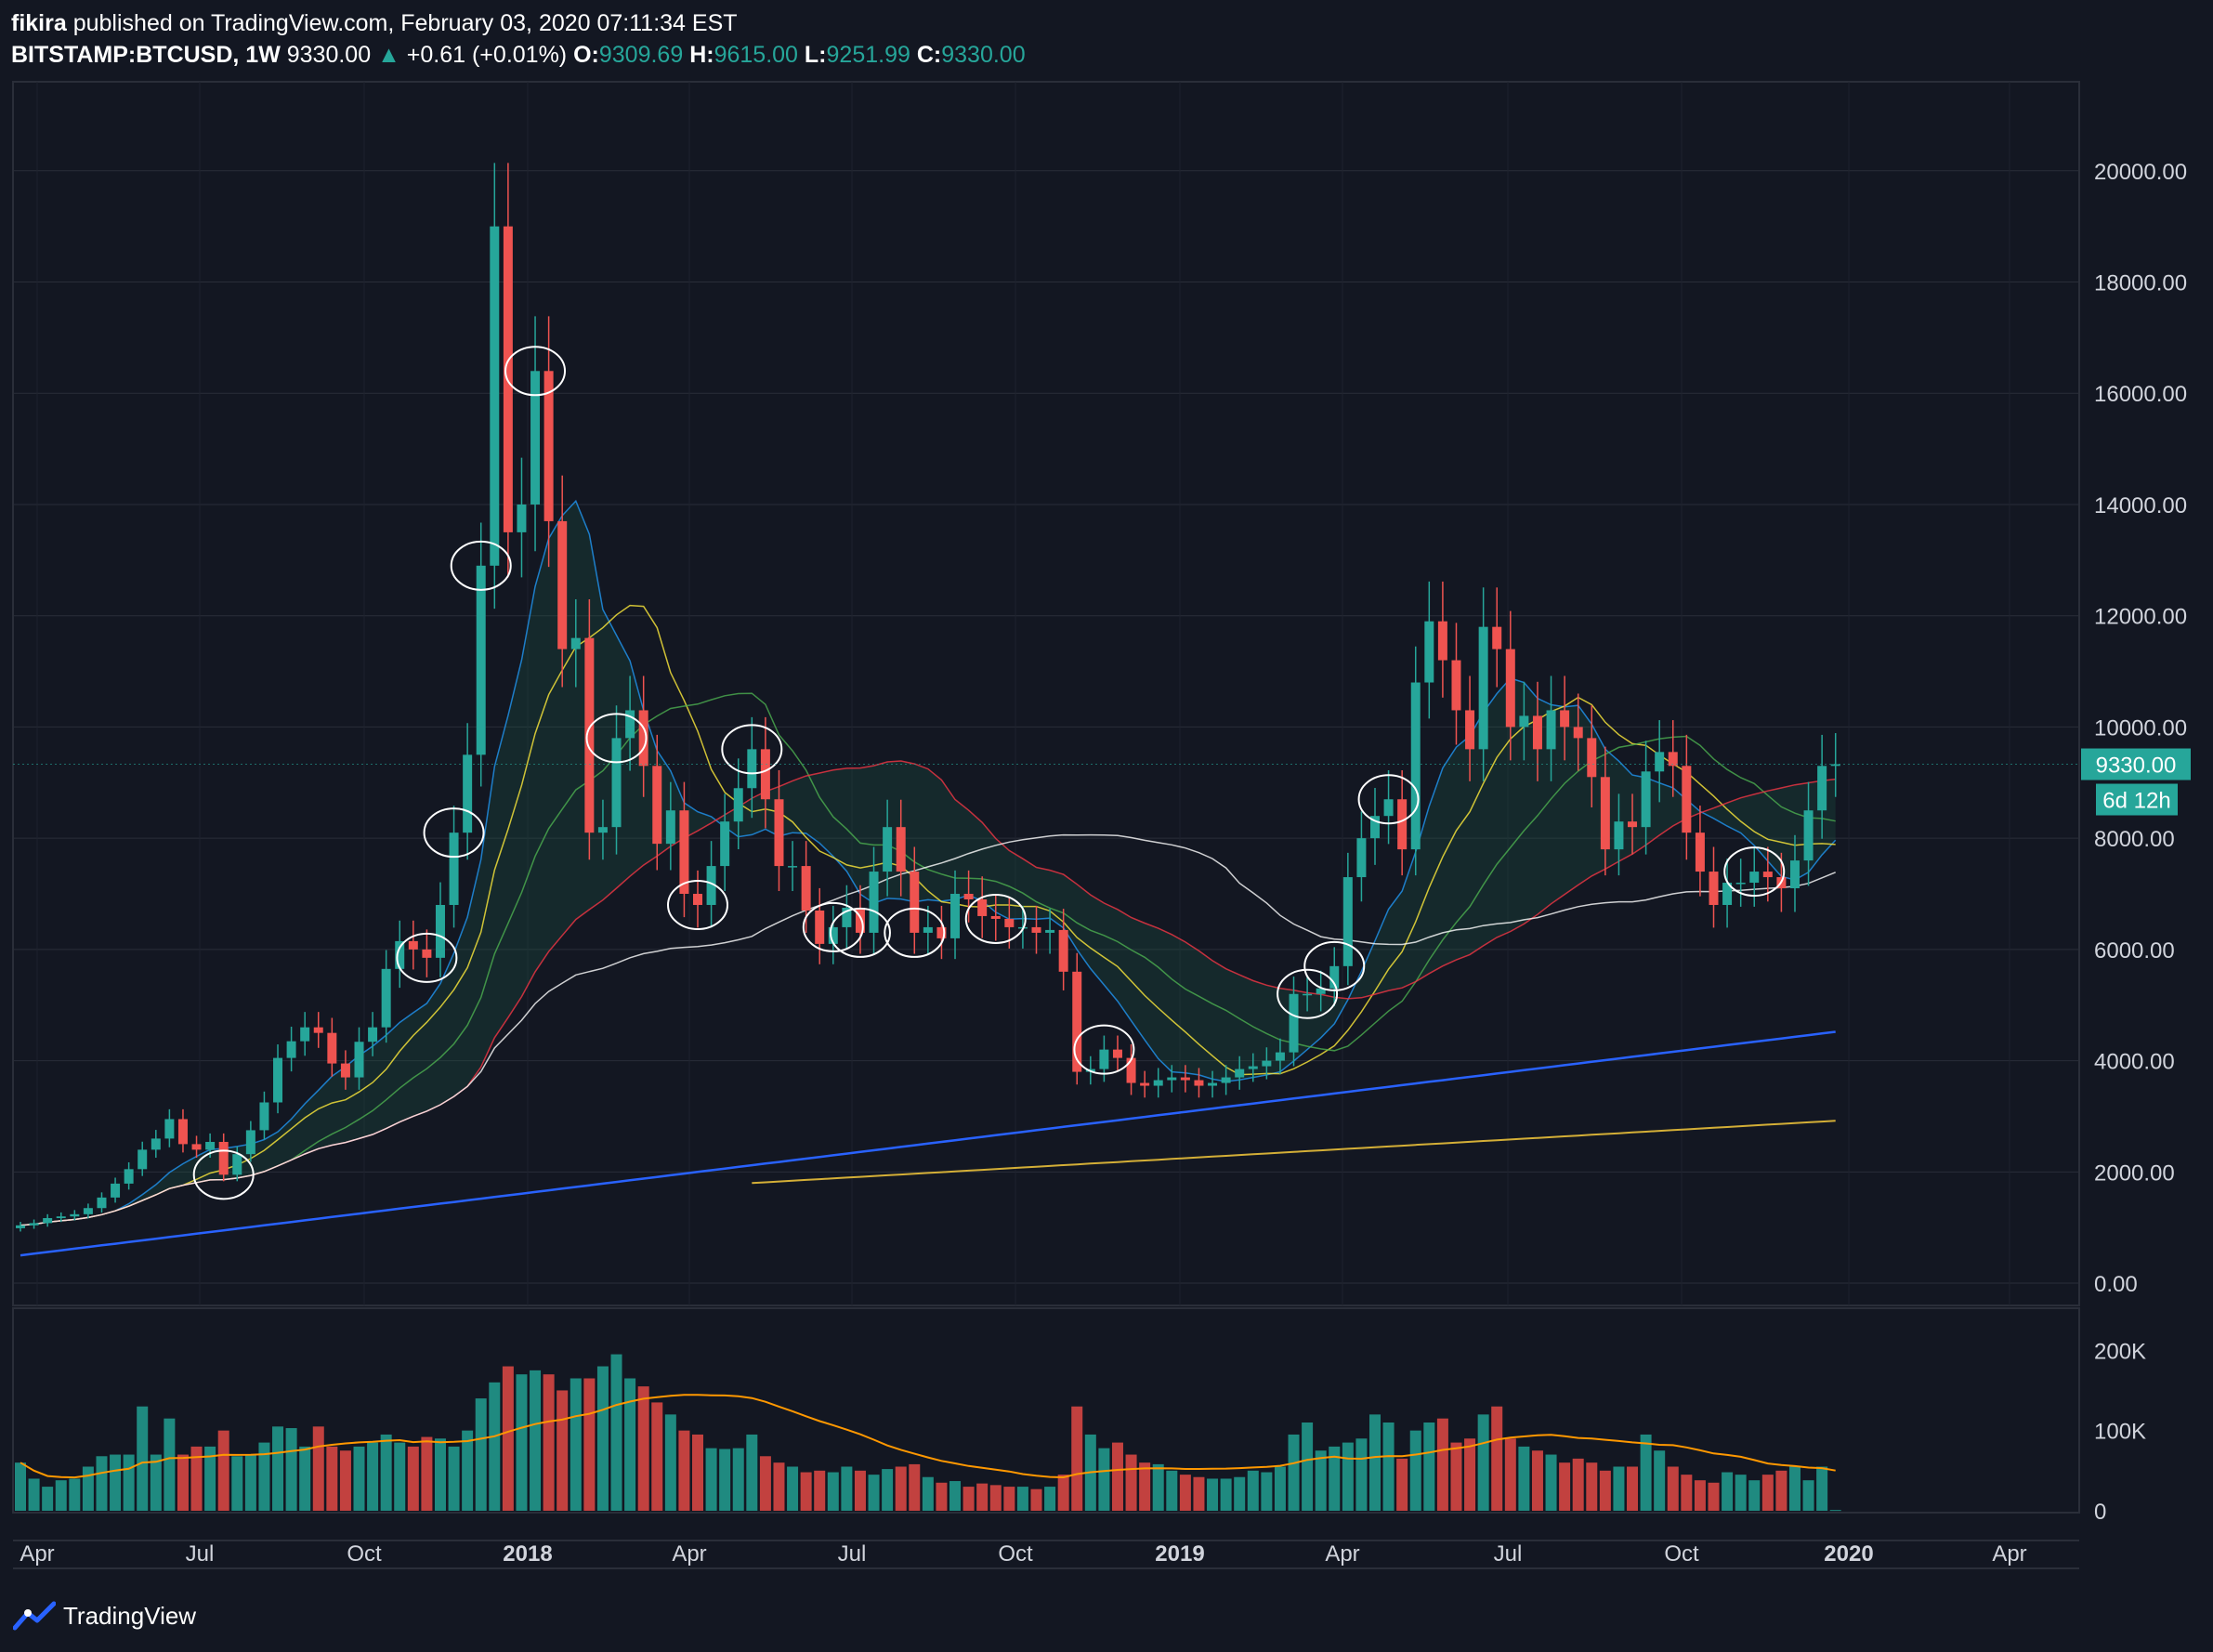 The height and width of the screenshot is (1652, 2213). I want to click on time-tick-label: Apr, so click(37, 1554).